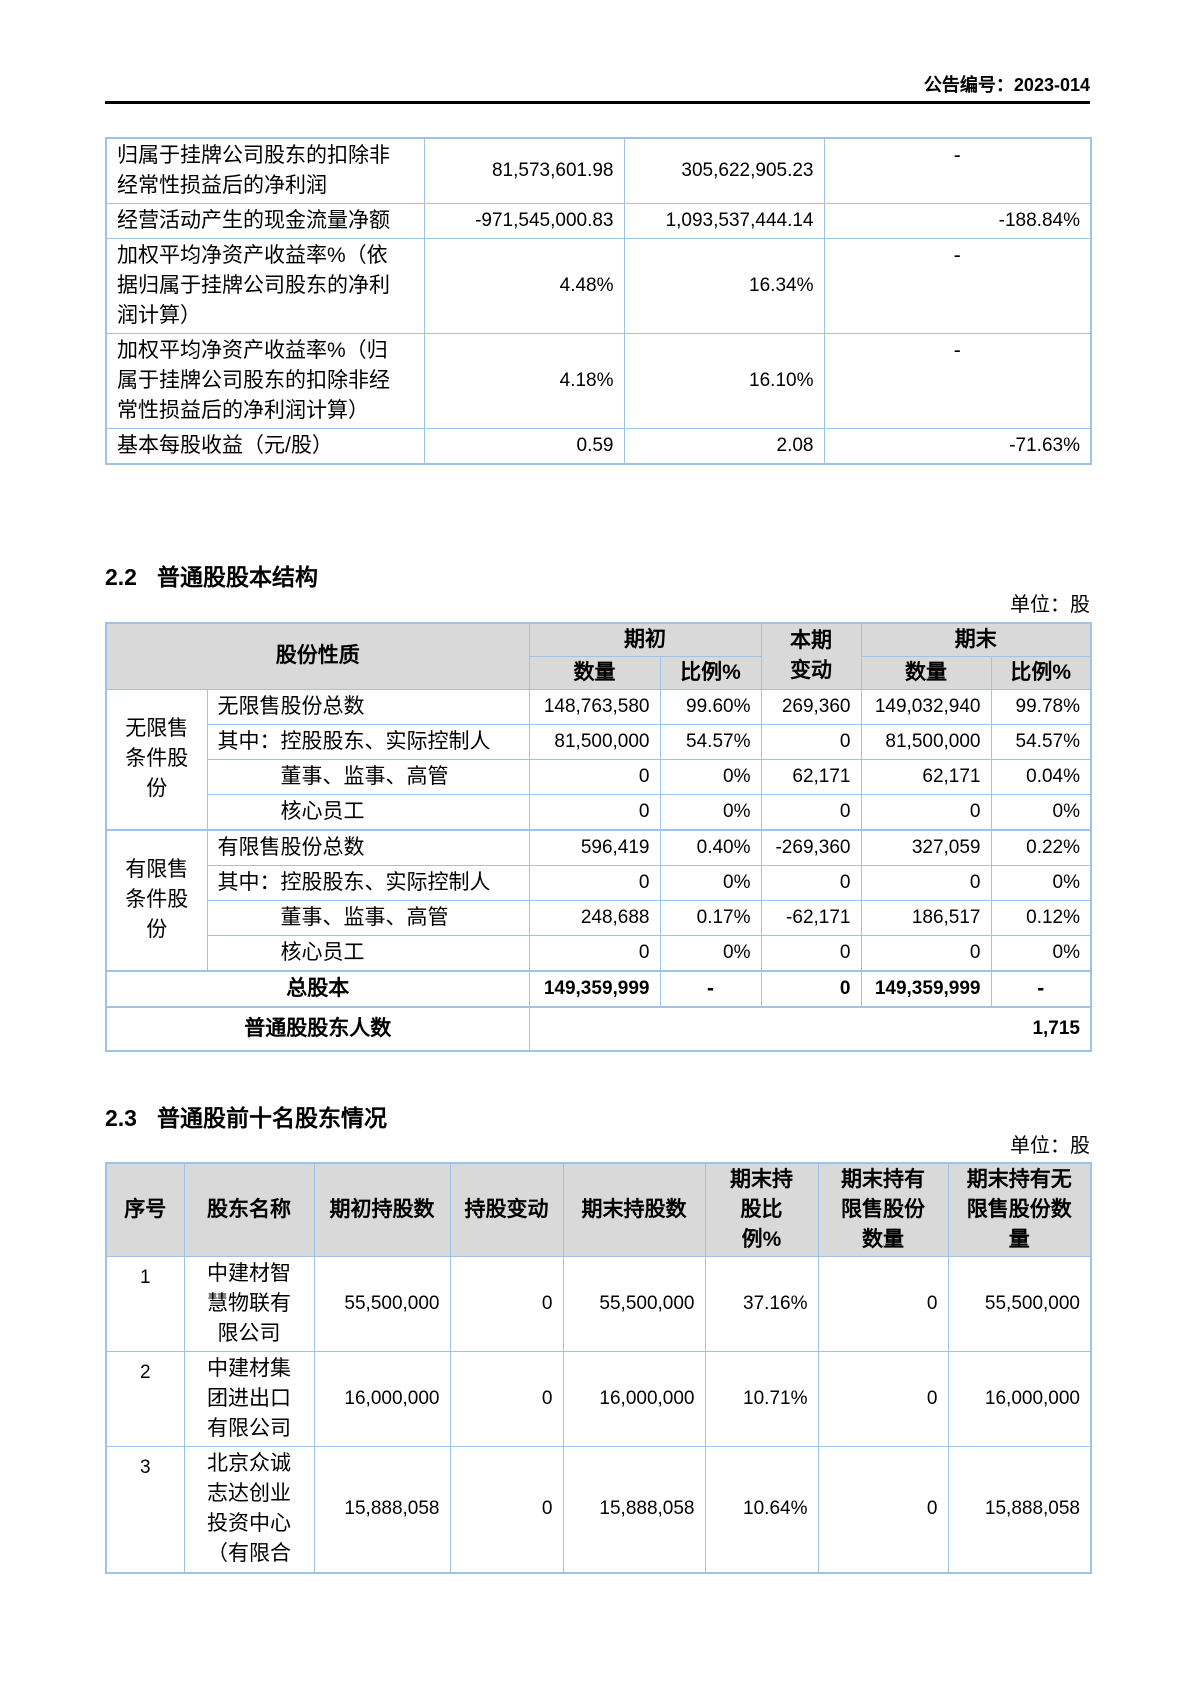 The width and height of the screenshot is (1200, 1696). Describe the element at coordinates (811, 706) in the screenshot. I see `period-change: 269,360` at that location.